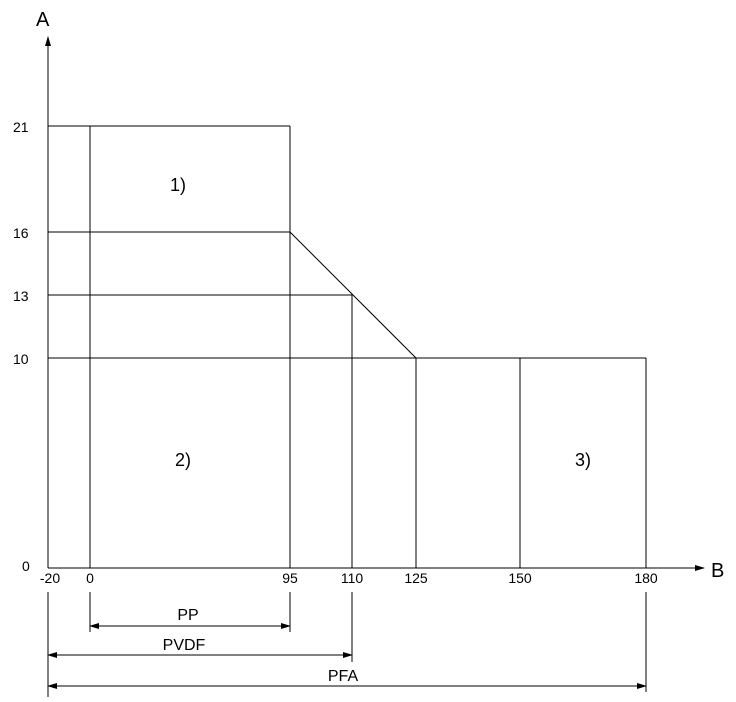 Image resolution: width=736 pixels, height=702 pixels. I want to click on y-tick-21: 21, so click(21, 127).